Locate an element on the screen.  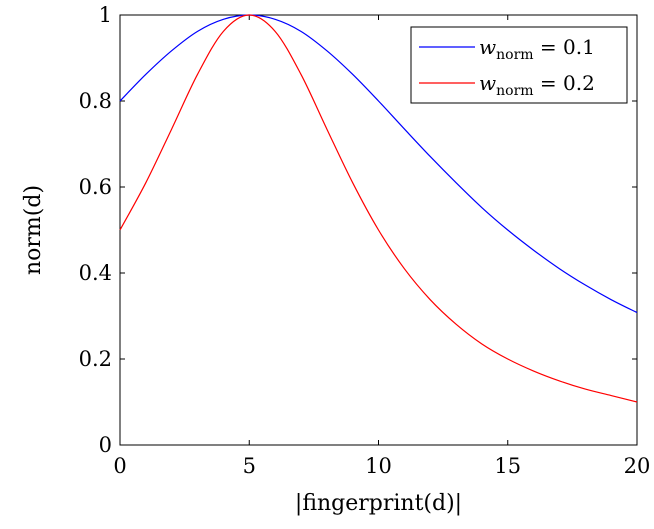
legend-label: wnorm = 0.1 is located at coordinates (537, 49).